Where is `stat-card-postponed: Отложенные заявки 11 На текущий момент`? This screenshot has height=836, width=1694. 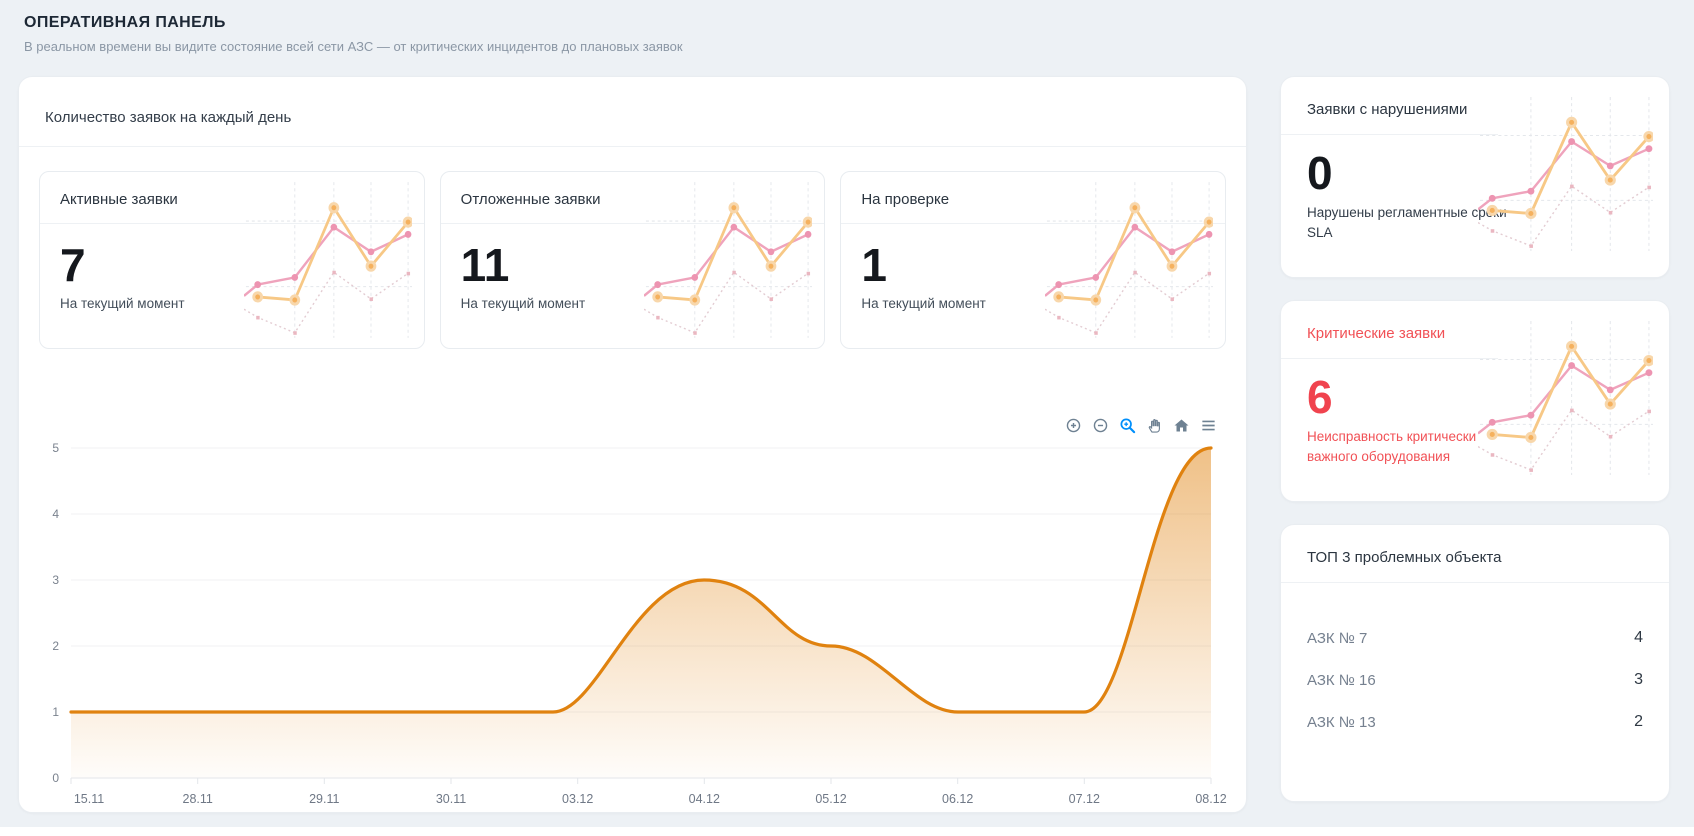 stat-card-postponed: Отложенные заявки 11 На текущий момент is located at coordinates (632, 260).